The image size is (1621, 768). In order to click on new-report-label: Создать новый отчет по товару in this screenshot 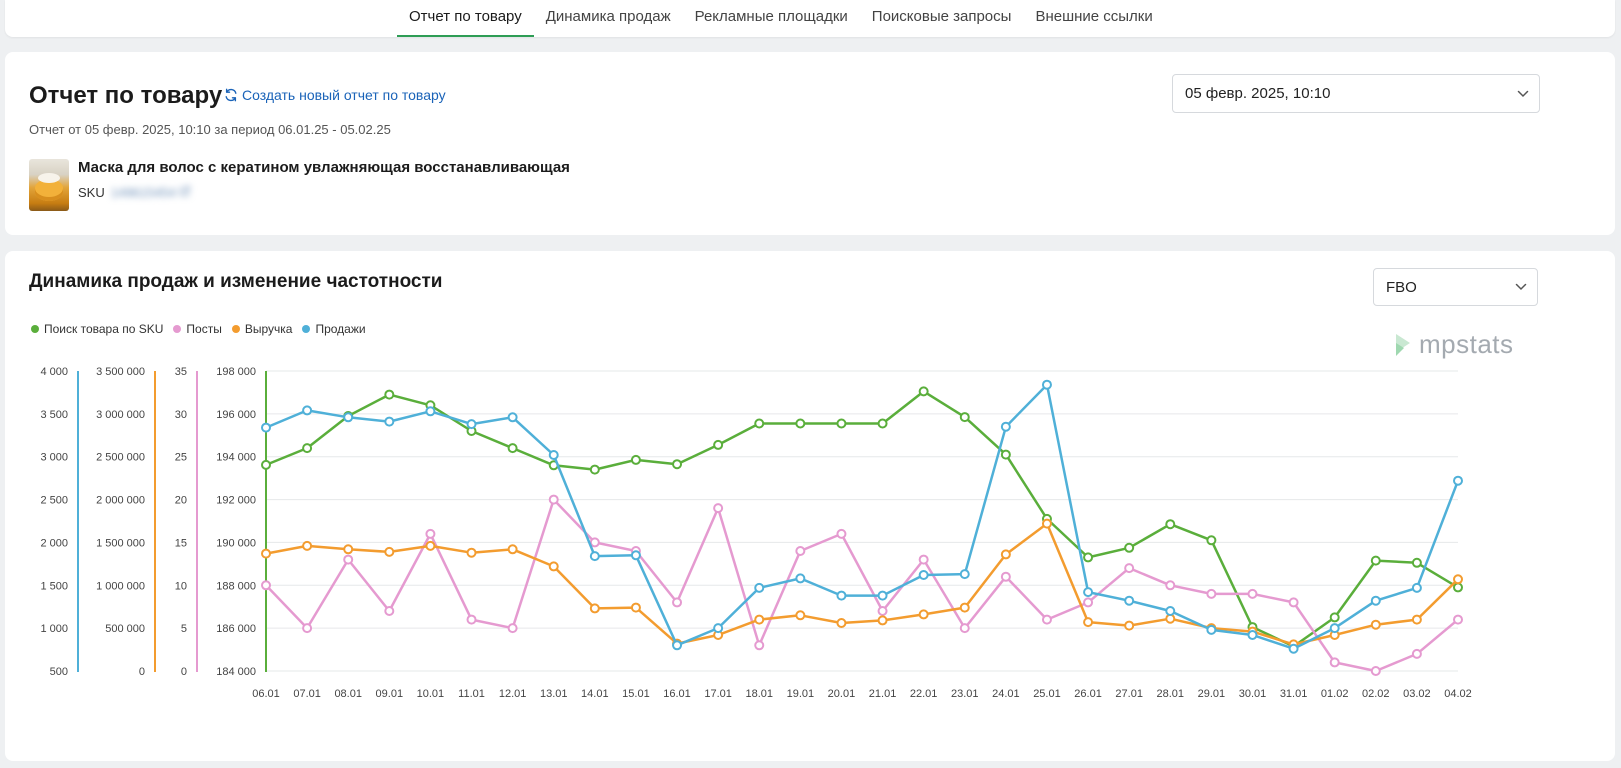, I will do `click(344, 95)`.